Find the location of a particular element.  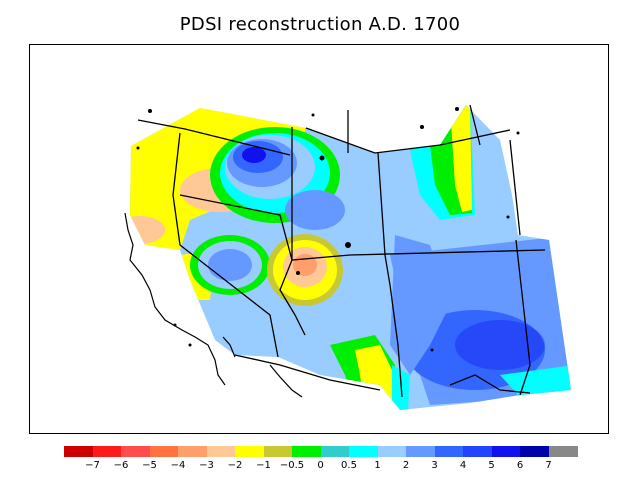

border-colorado-north is located at coordinates (447, 252).